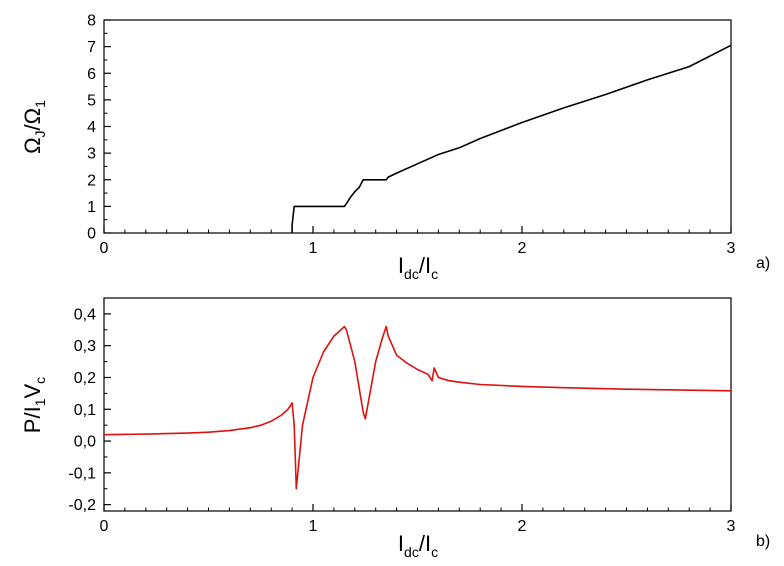  What do you see at coordinates (418, 545) in the screenshot?
I see `panel-b-x-axis-title: Idc/Ic` at bounding box center [418, 545].